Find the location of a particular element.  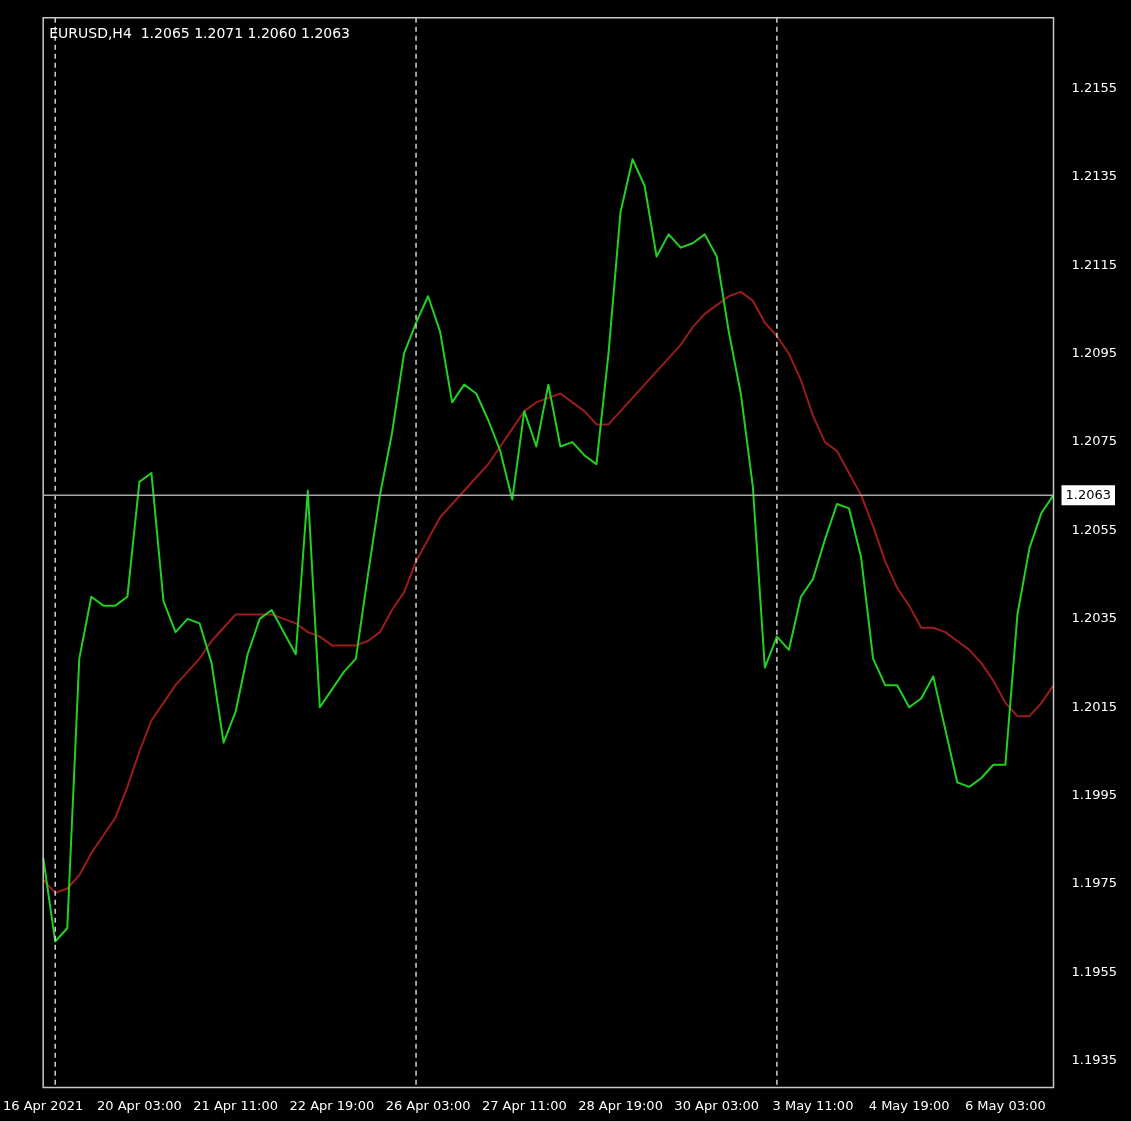

ref-line-label: 1.2063 is located at coordinates (1088, 494).